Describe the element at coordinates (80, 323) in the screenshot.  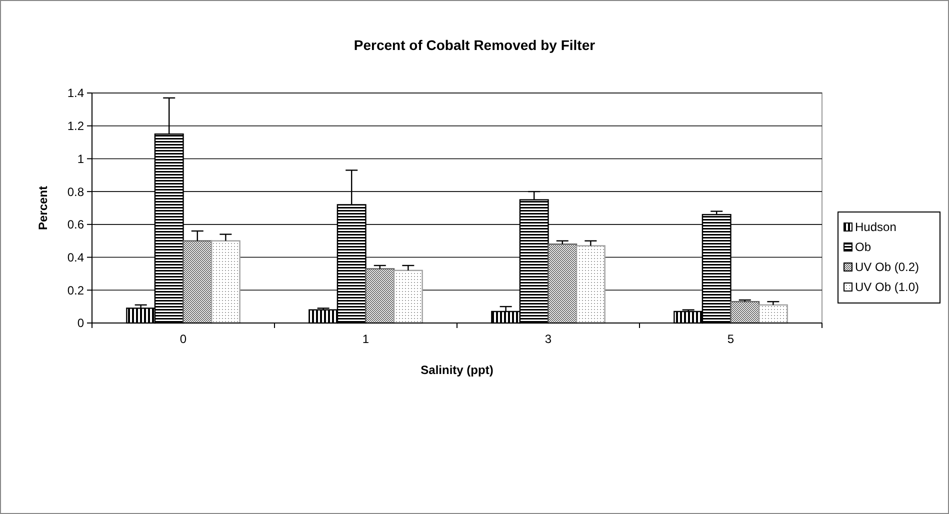
I see `y-tick-label: 0` at that location.